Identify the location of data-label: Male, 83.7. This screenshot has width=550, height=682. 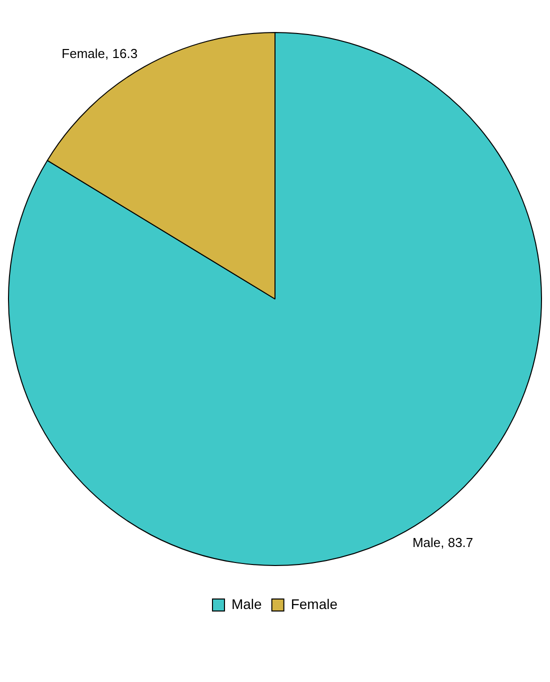
(443, 542).